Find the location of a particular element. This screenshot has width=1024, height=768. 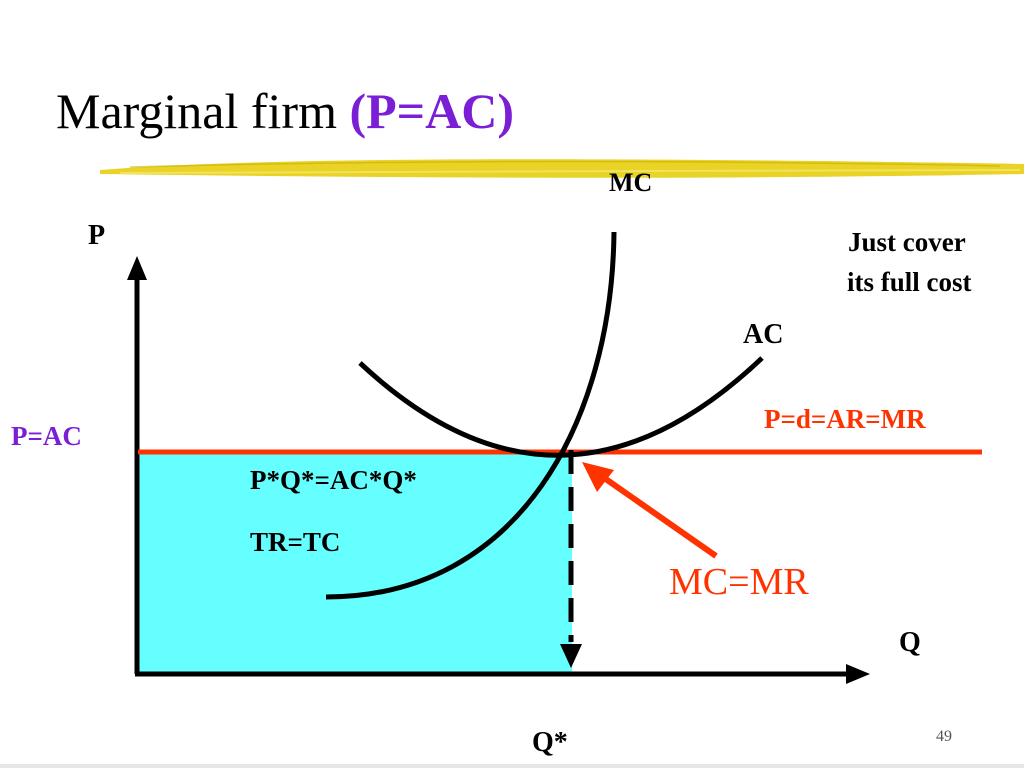

total-revenue-area is located at coordinates (355, 563).